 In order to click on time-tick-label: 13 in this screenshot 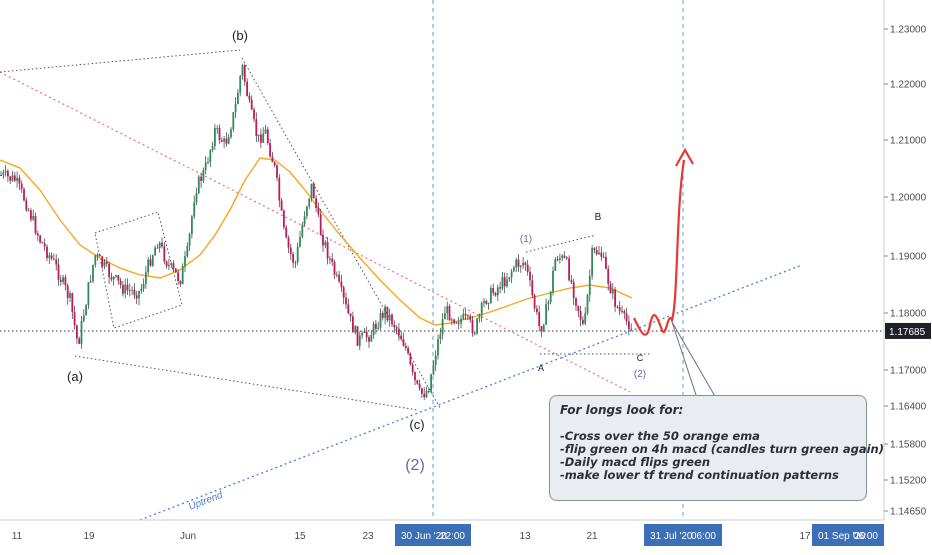, I will do `click(525, 536)`.